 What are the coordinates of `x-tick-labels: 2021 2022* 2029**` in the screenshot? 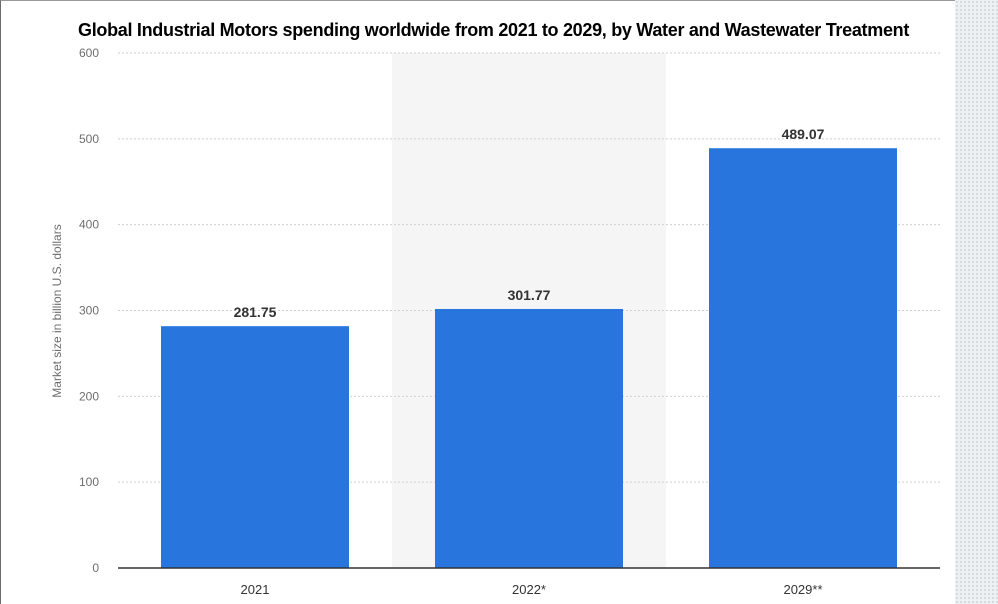 It's located at (532, 589).